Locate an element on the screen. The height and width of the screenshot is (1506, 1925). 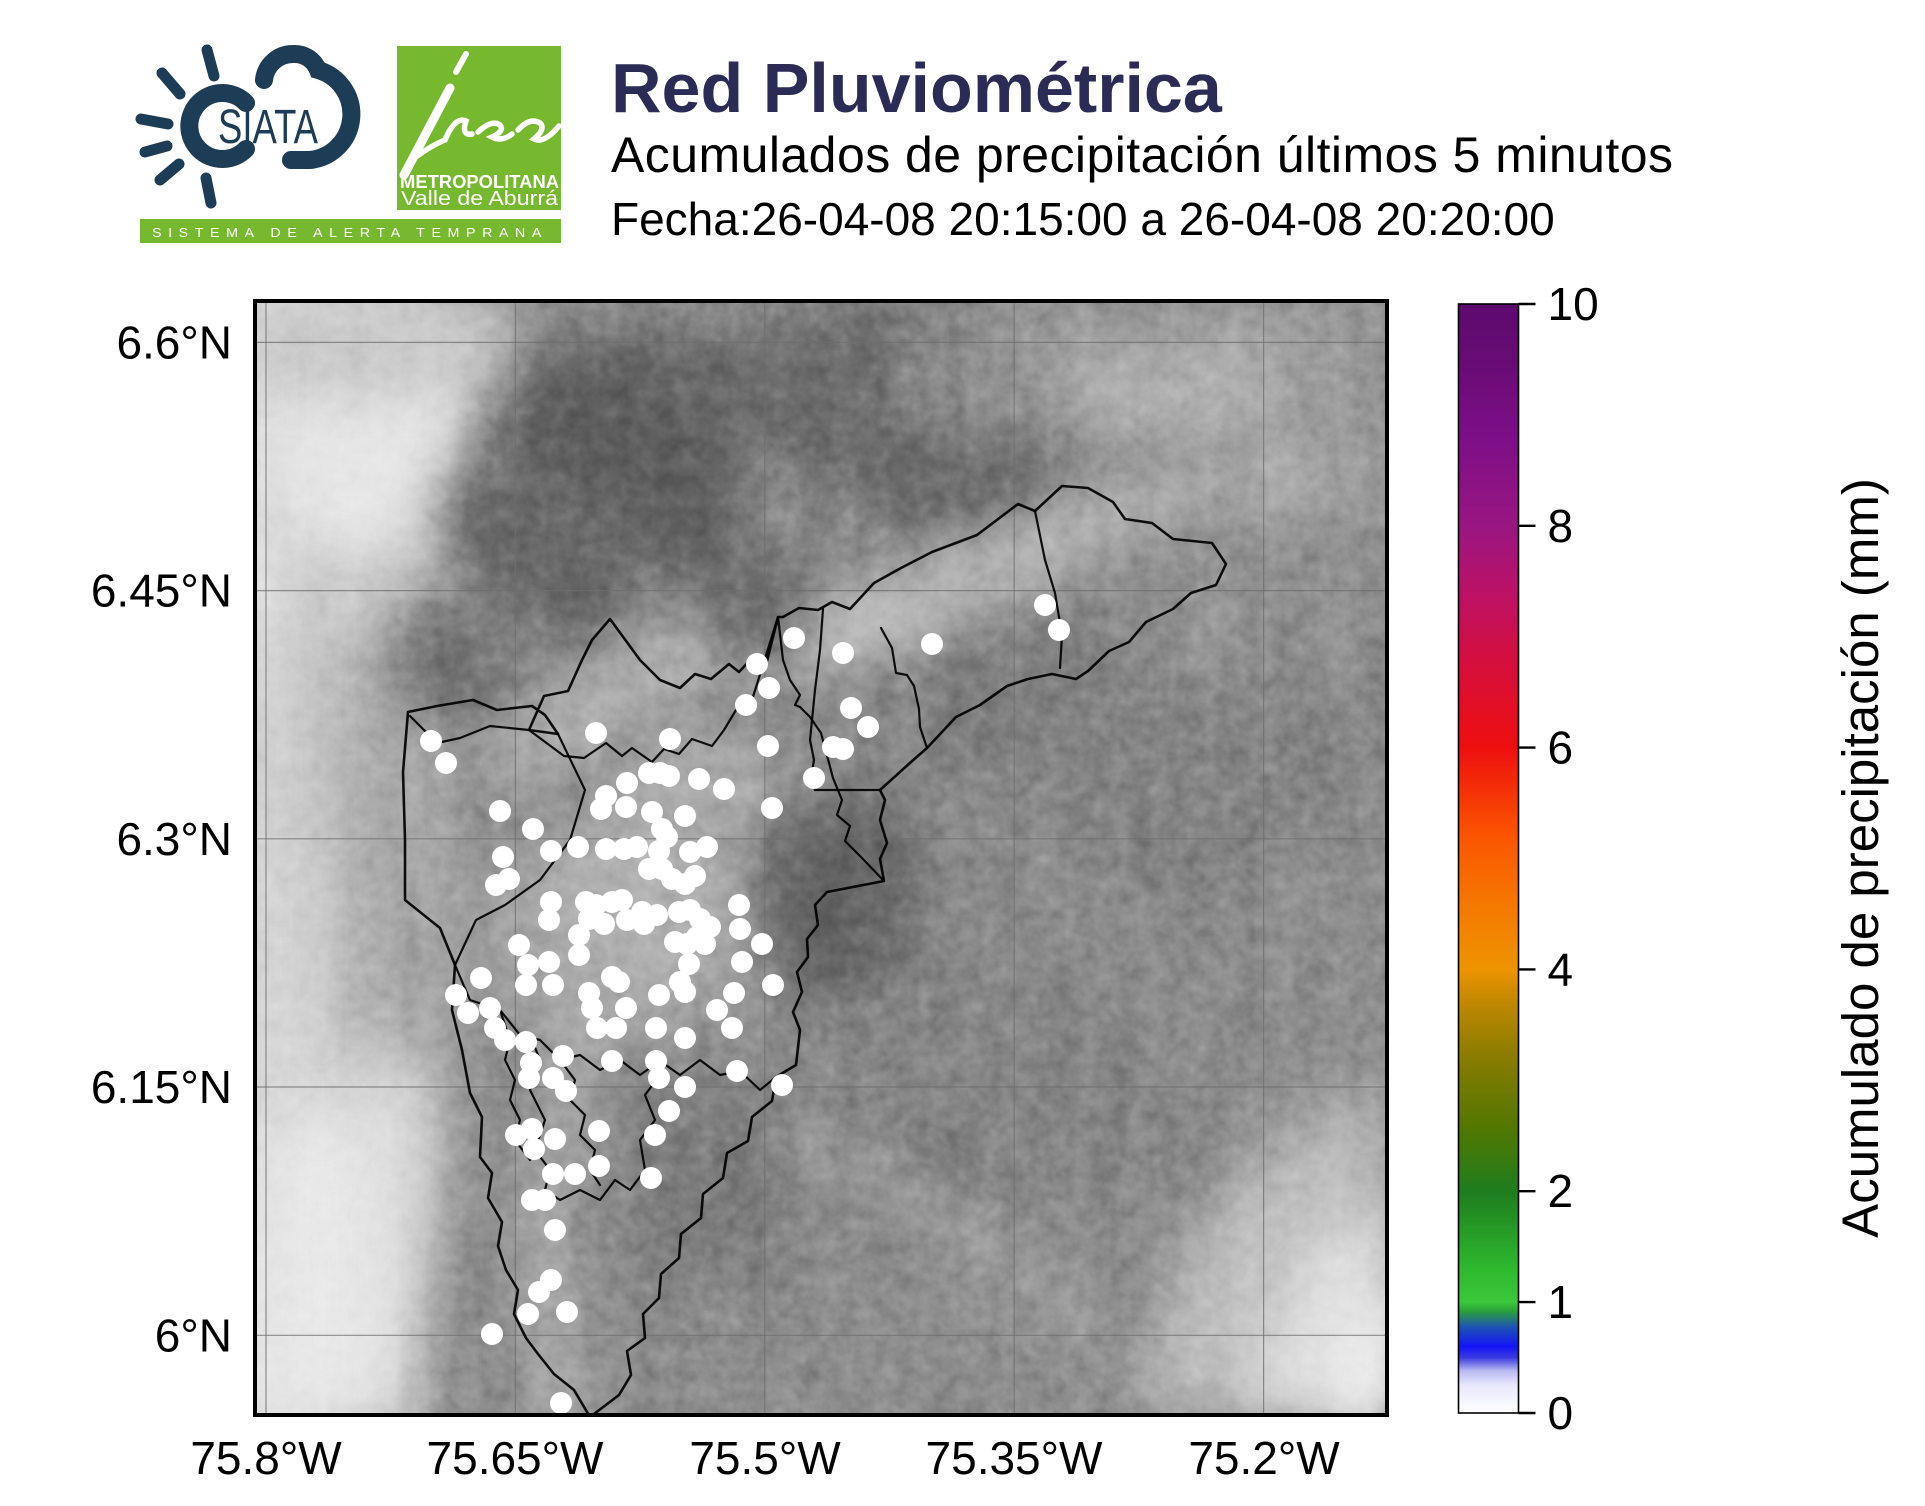
svg-text: 75.5°W is located at coordinates (765, 1458).